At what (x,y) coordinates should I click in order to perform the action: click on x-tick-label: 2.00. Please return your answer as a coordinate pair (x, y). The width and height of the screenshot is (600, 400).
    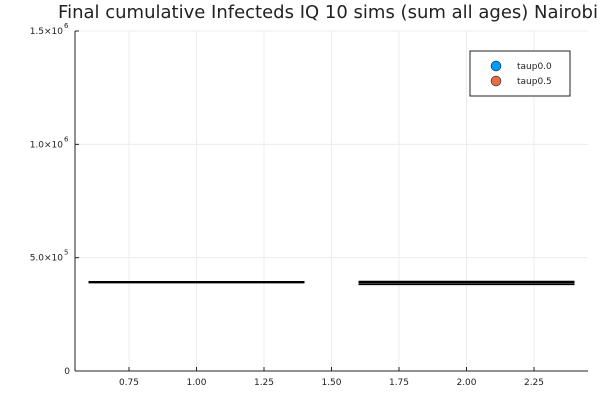
    Looking at the image, I should click on (466, 383).